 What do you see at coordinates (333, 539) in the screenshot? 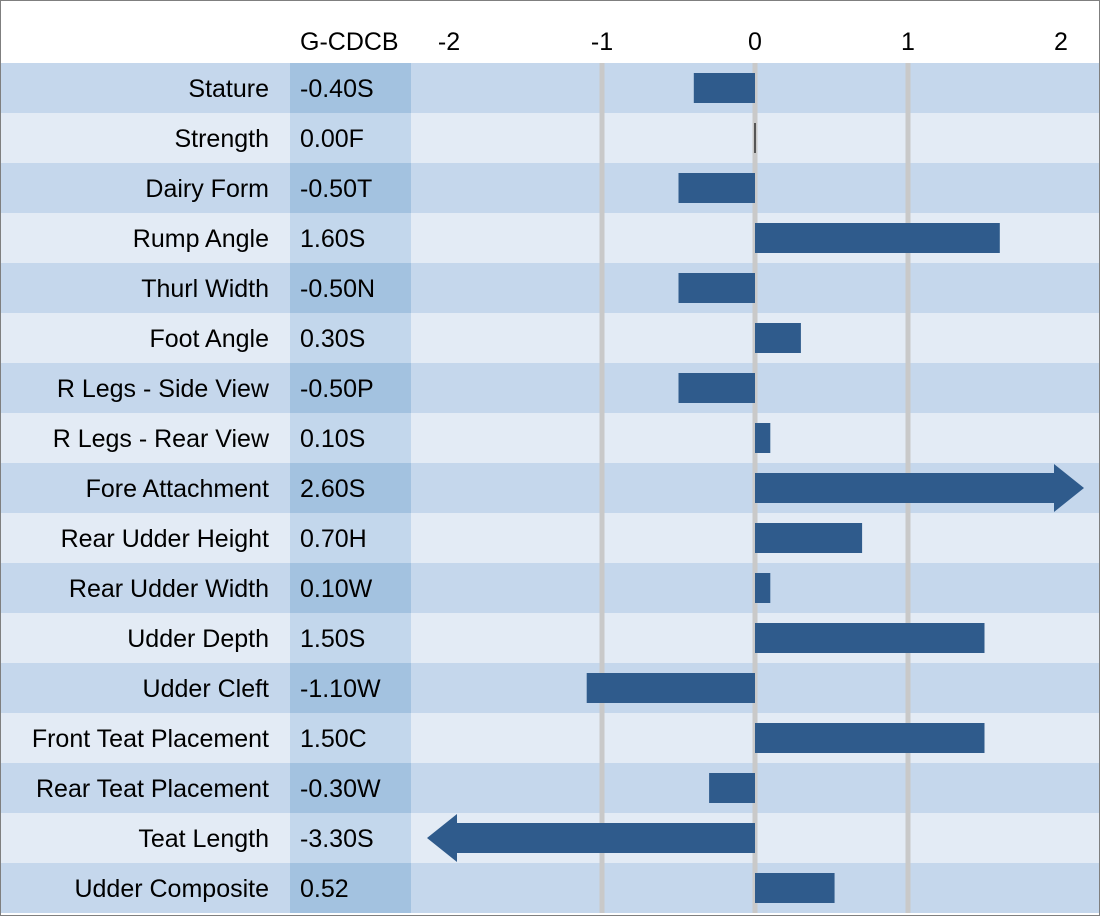
I see `value-label: 0.70H` at bounding box center [333, 539].